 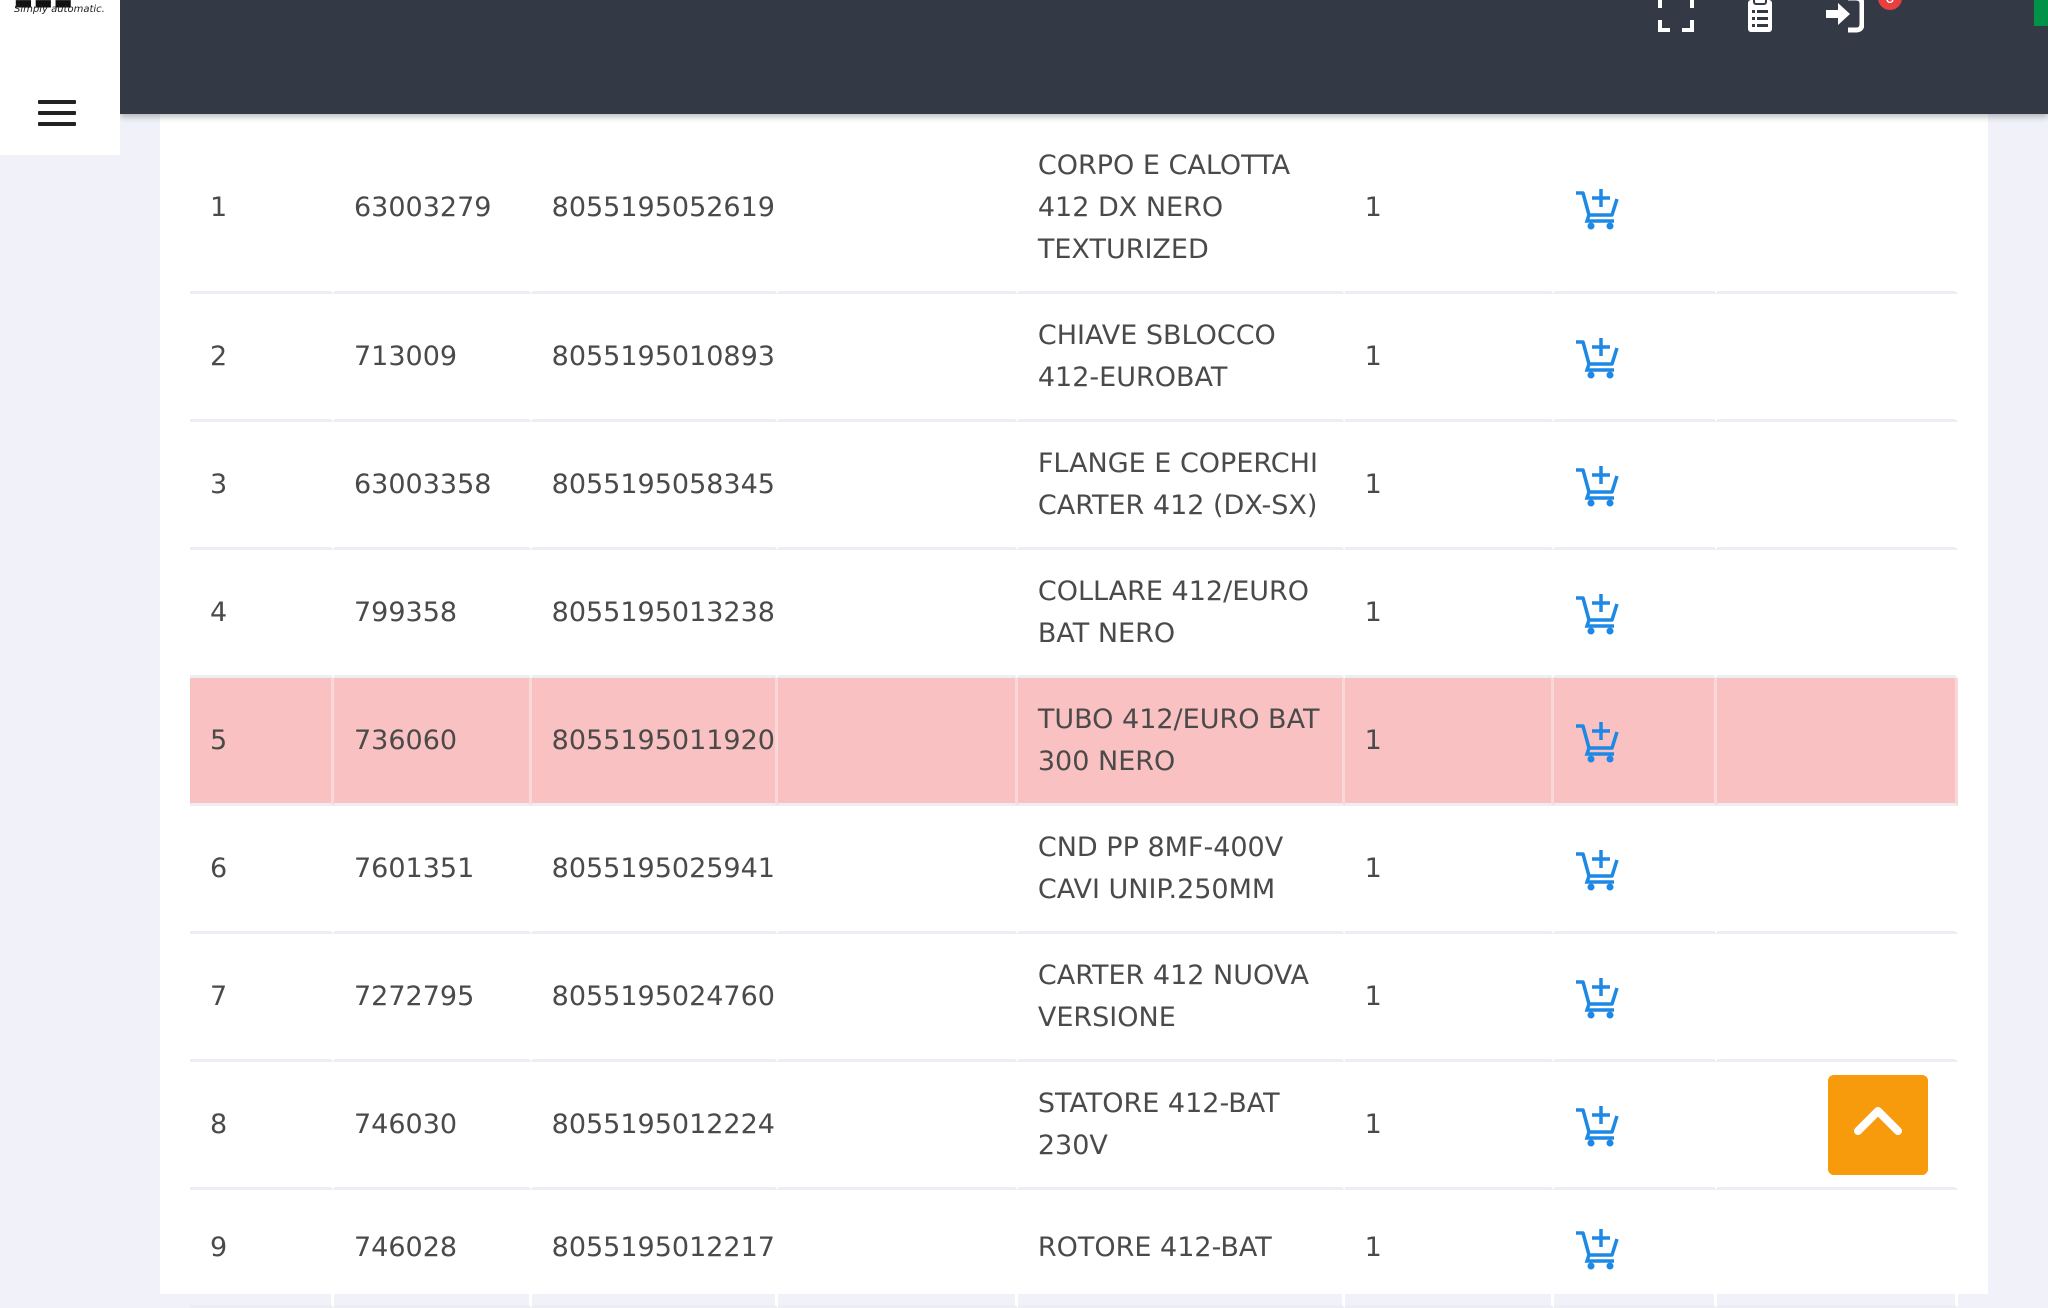 What do you see at coordinates (1844, 17) in the screenshot?
I see `sign-in-icon` at bounding box center [1844, 17].